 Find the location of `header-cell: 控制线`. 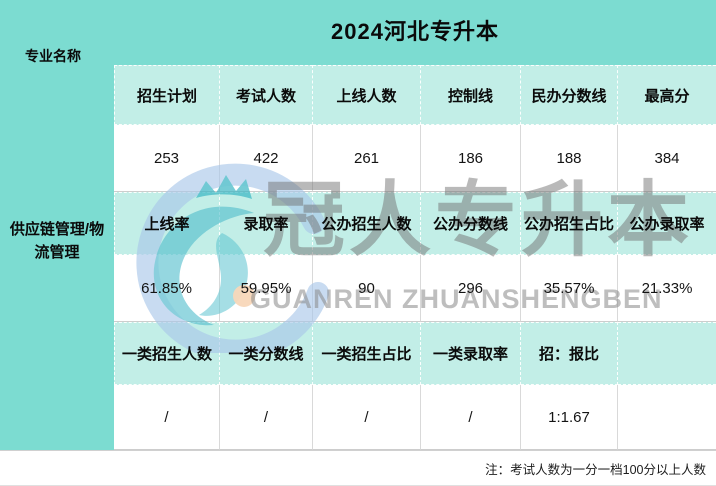

header-cell: 控制线 is located at coordinates (471, 95).